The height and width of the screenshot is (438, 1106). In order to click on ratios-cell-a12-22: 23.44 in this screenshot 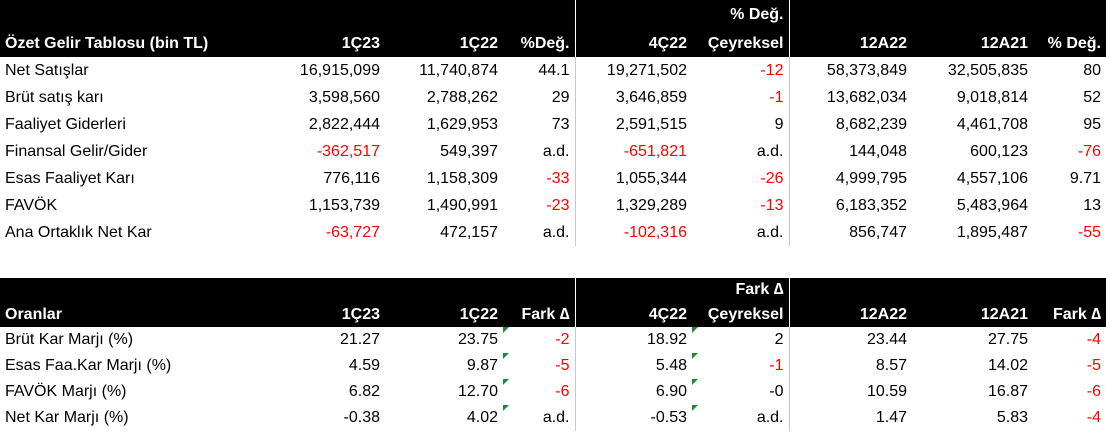, I will do `click(850, 340)`.